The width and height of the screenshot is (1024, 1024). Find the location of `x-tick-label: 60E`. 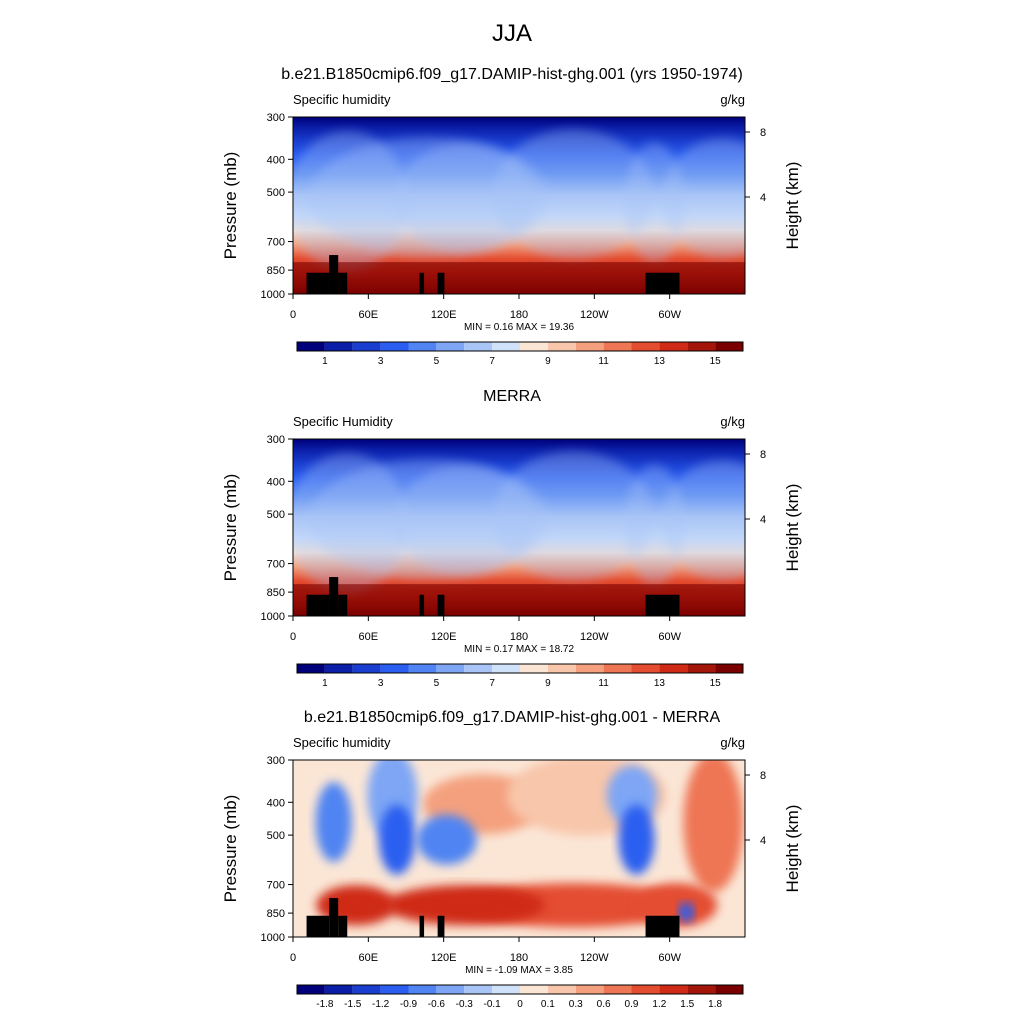

x-tick-label: 60E is located at coordinates (369, 637).